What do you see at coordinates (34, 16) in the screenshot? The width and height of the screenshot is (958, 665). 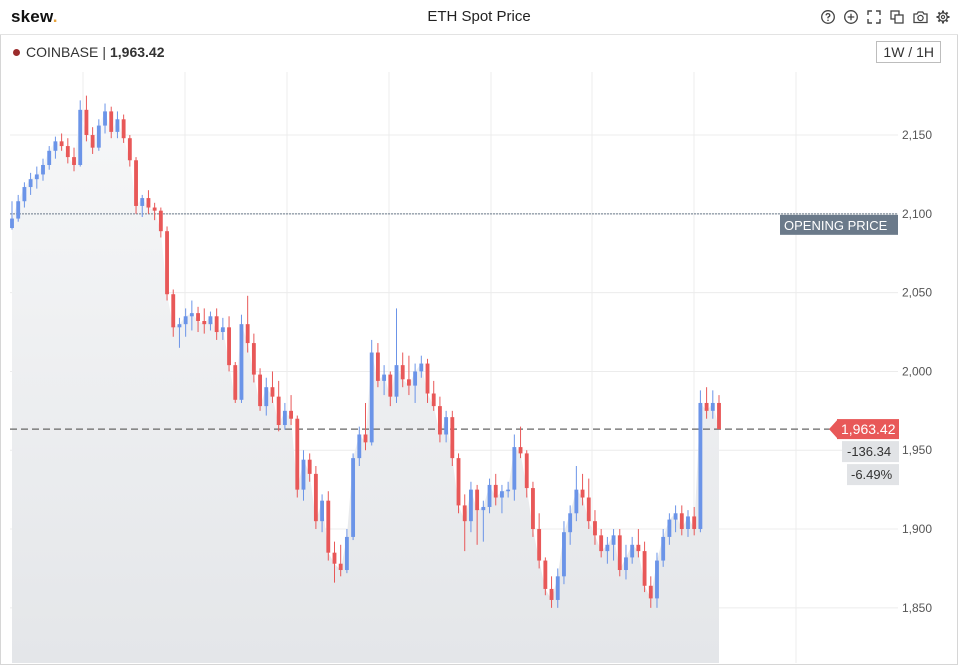 I see `skew-logo: skew.` at bounding box center [34, 16].